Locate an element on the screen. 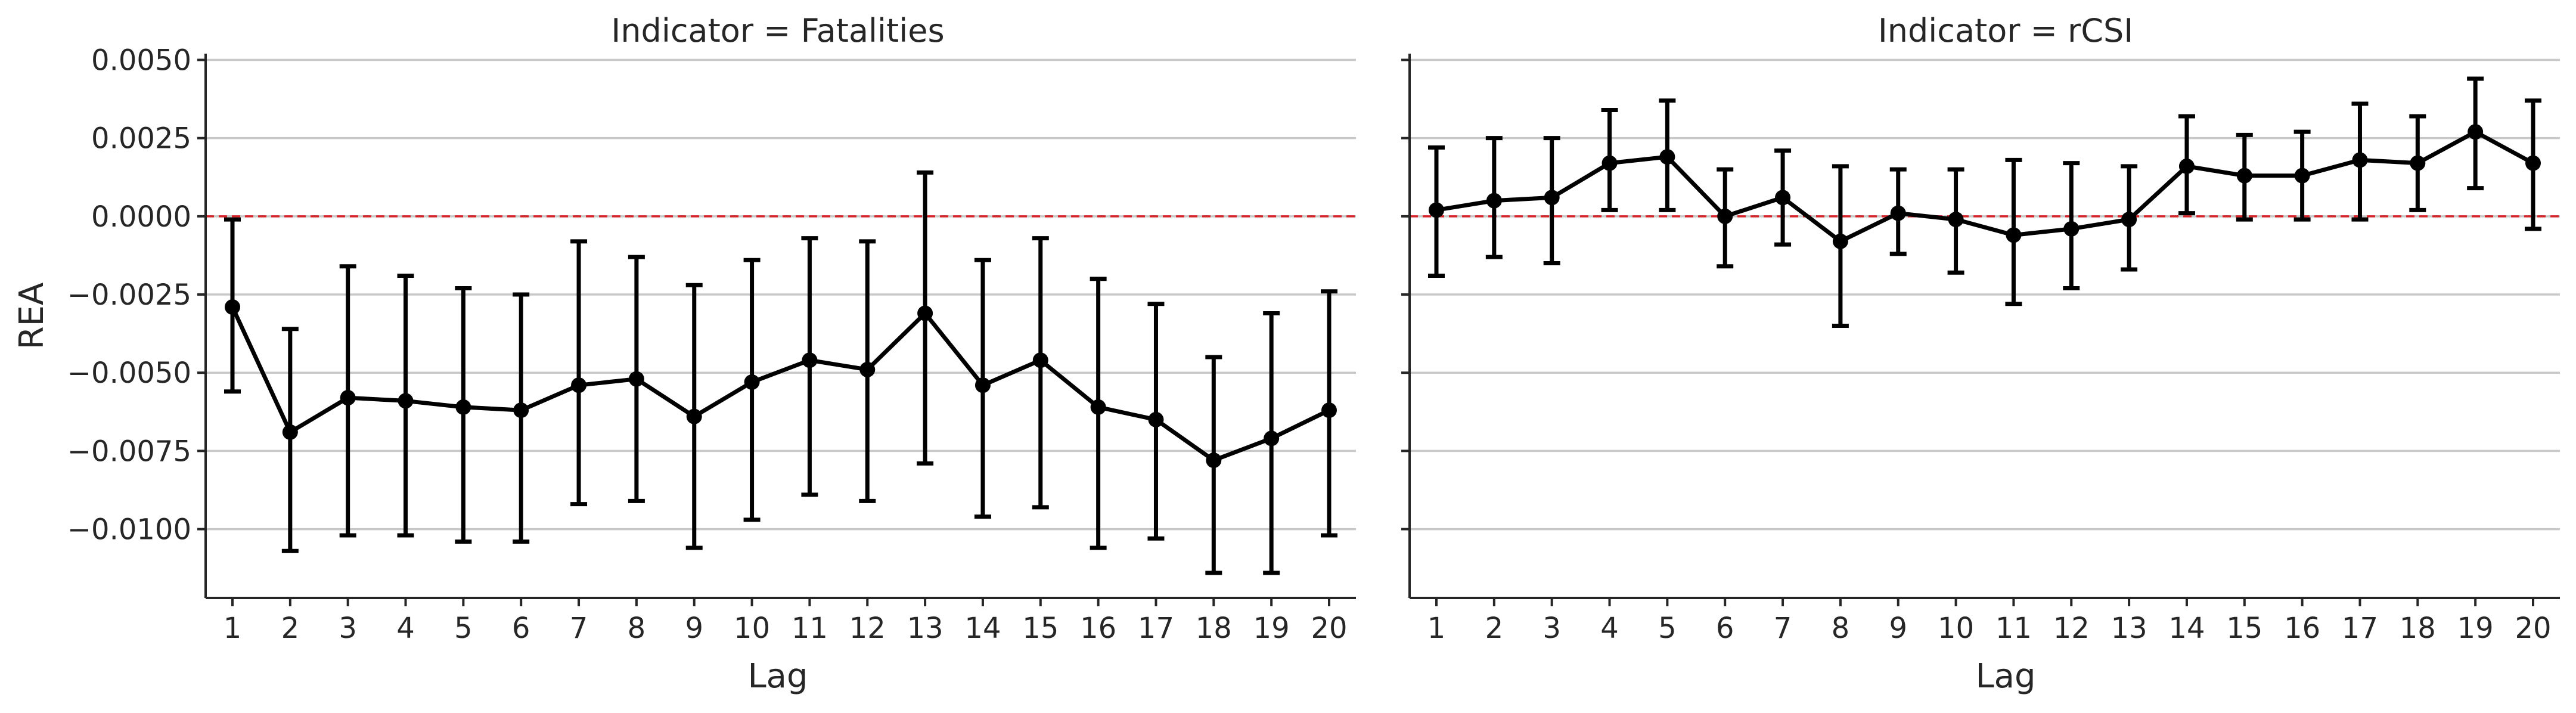  y-tick-label: −0.0075 is located at coordinates (129, 451).